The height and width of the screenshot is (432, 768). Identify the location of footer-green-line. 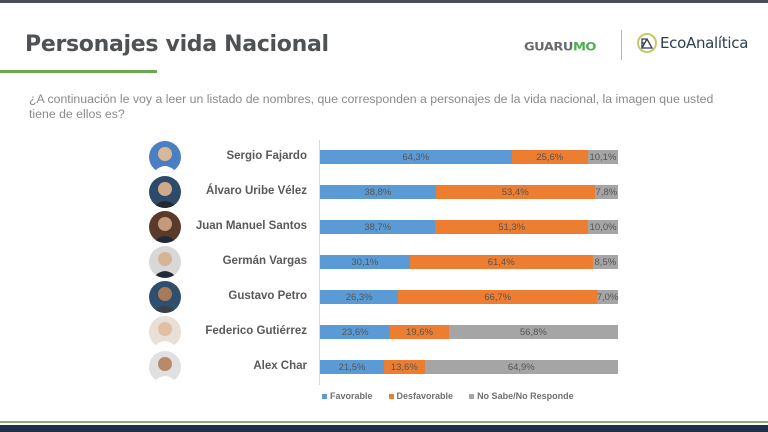
(384, 422).